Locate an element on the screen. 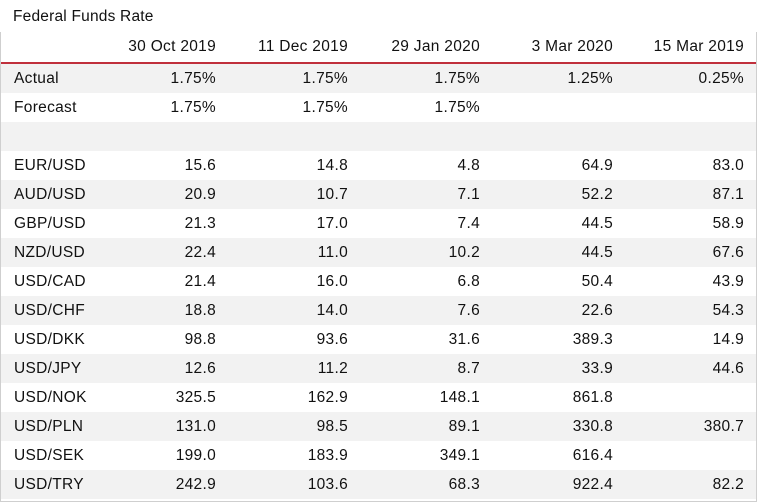 The width and height of the screenshot is (758, 503). table-row: NZD/USD 22.4 11.0 10.2 44.5 67.6 is located at coordinates (378, 252).